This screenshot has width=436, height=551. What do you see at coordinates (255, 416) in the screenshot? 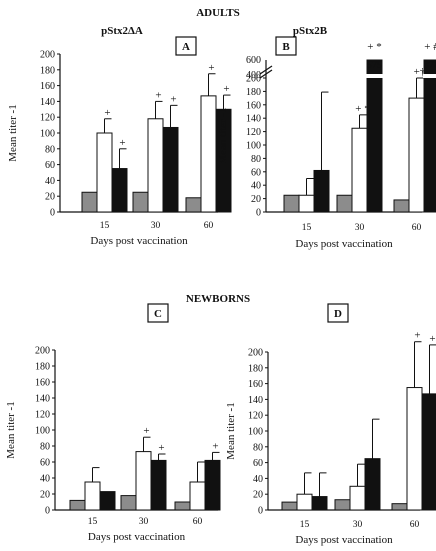
I see `panel-d-y-tick-label: 120` at bounding box center [255, 416].